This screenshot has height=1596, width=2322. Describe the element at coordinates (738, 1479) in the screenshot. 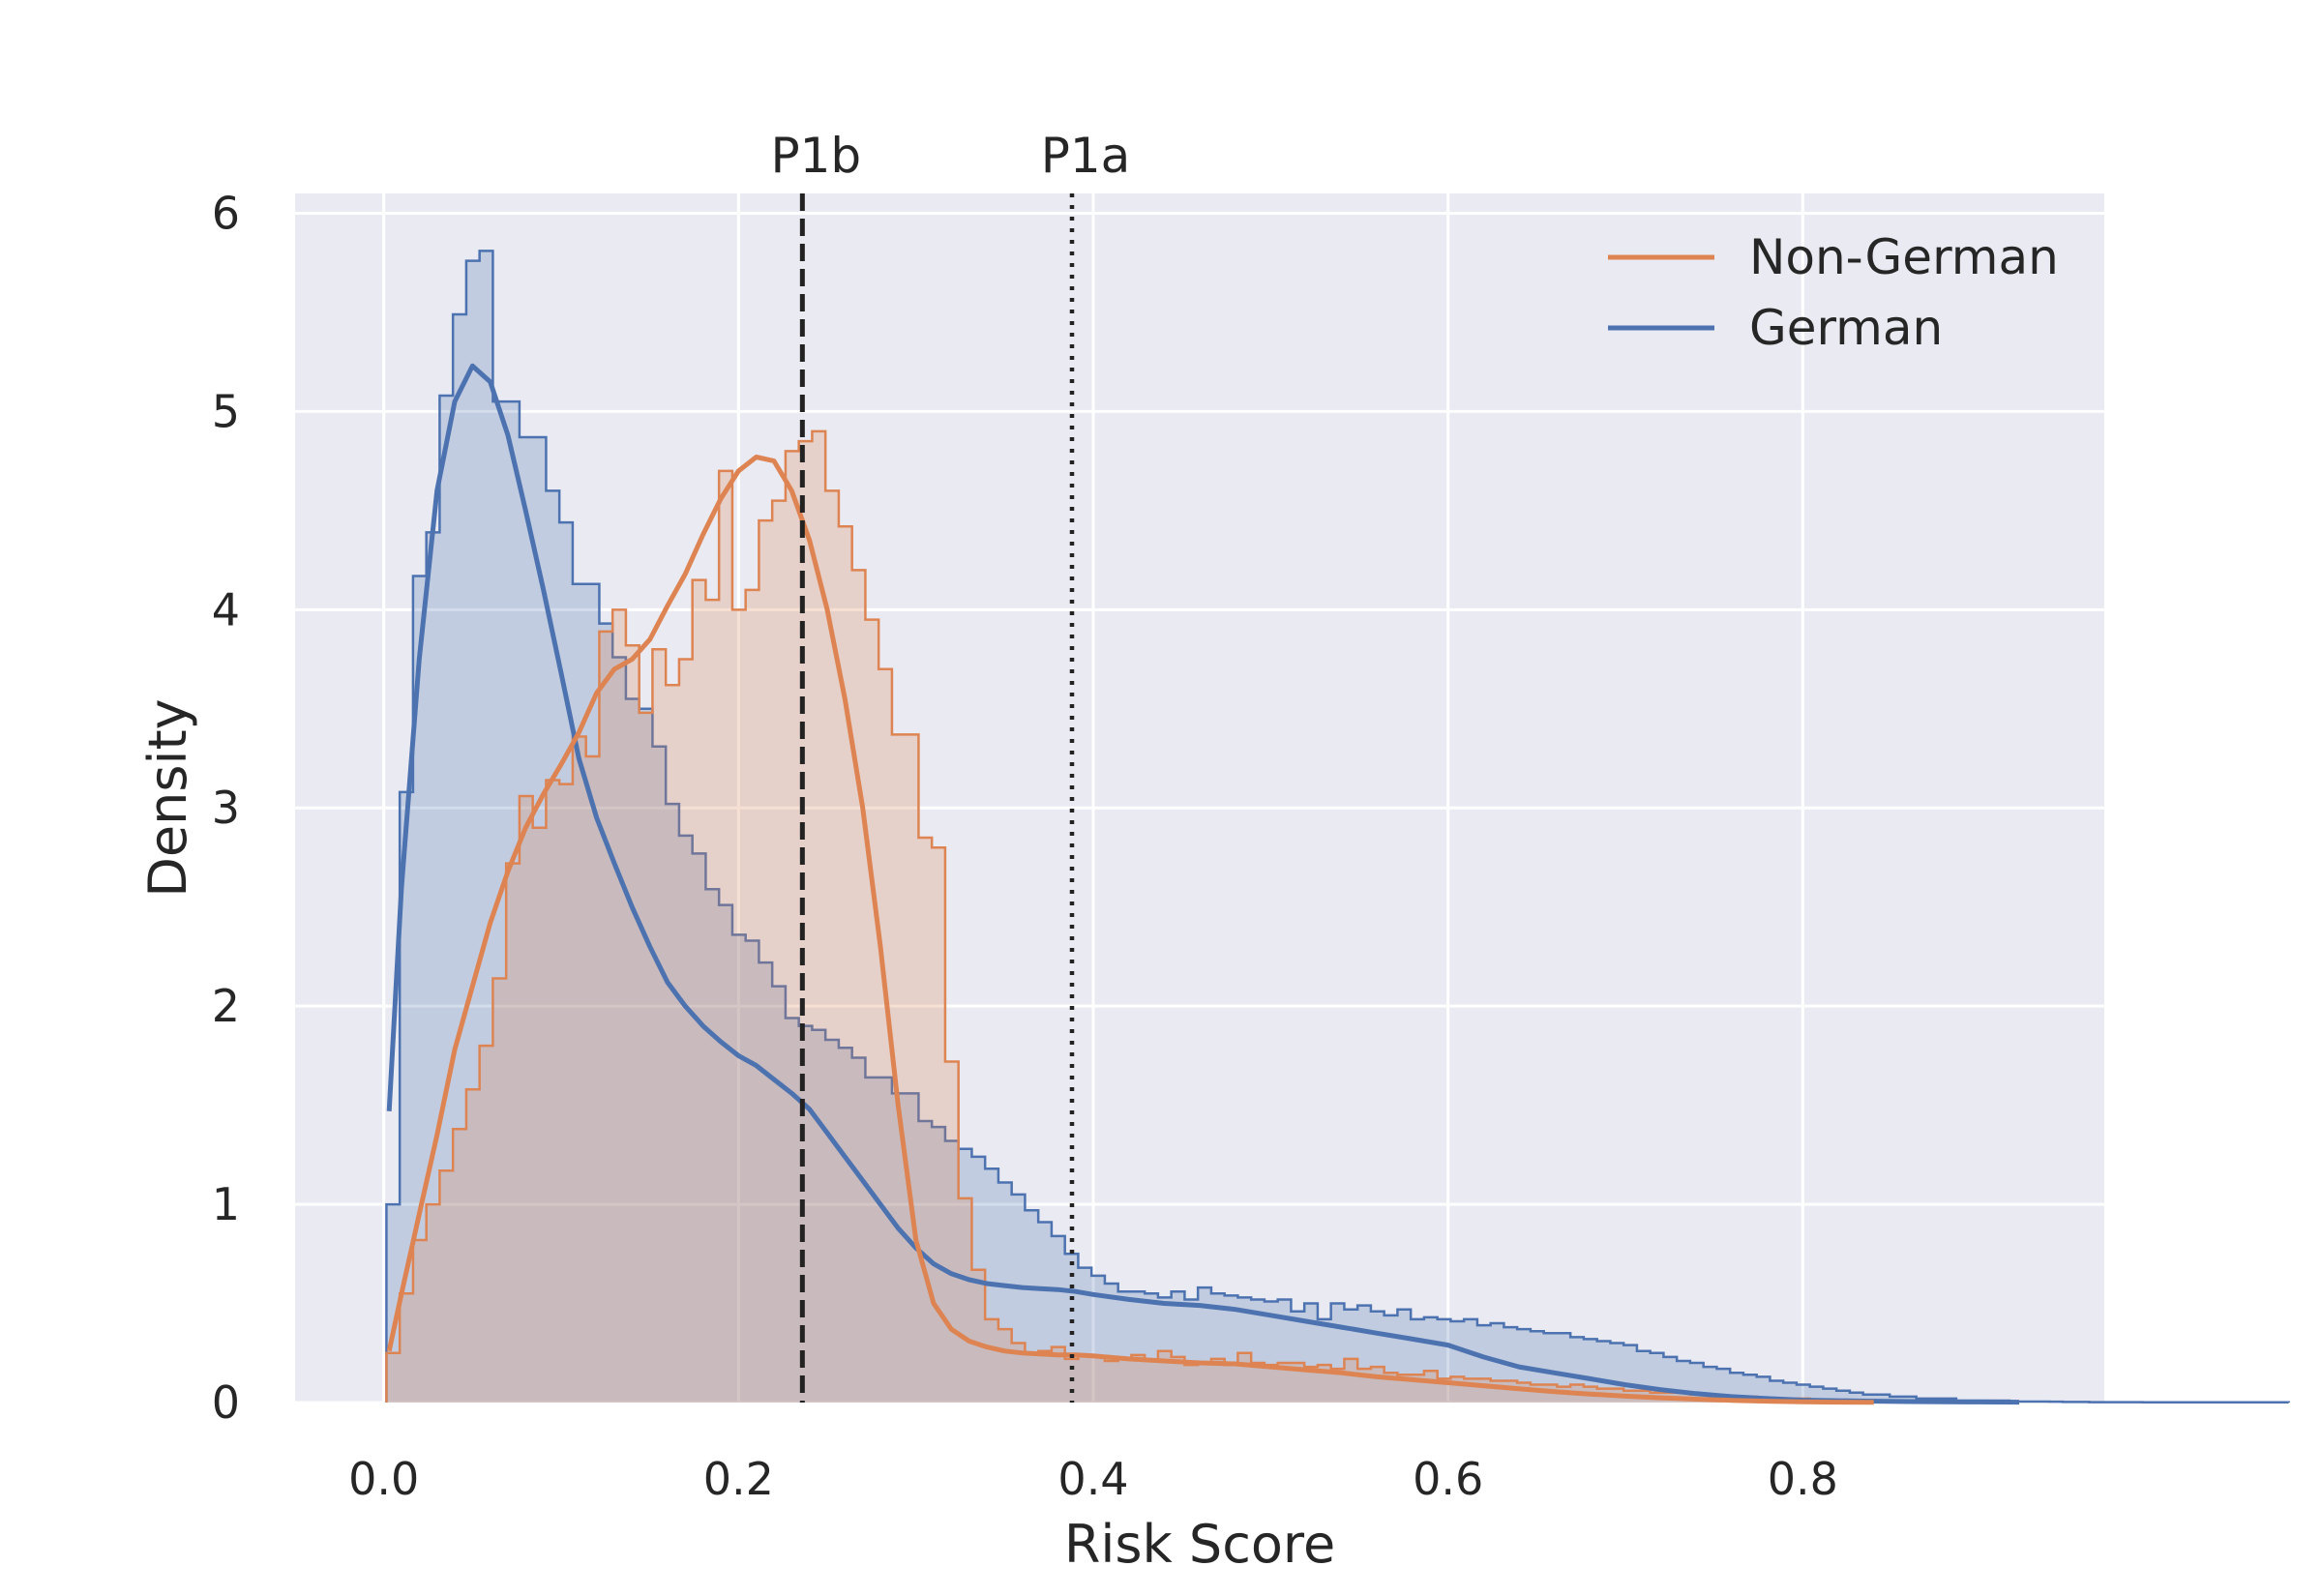

I see `x-tick-label-1: 0.2` at that location.